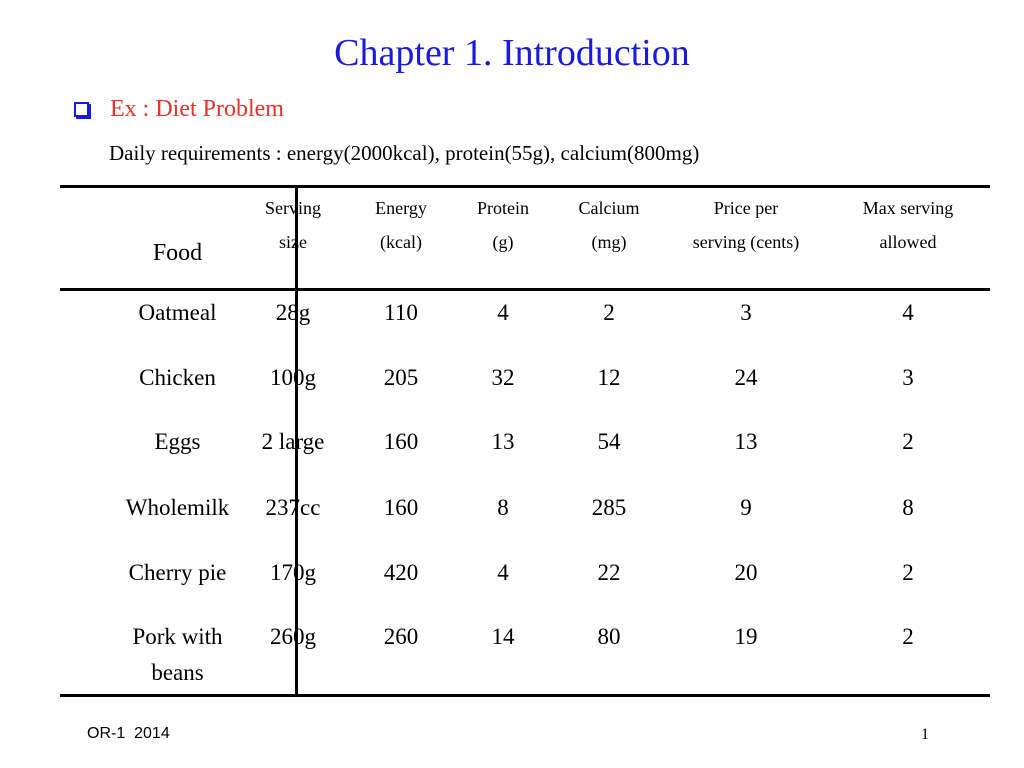 The height and width of the screenshot is (768, 1024). I want to click on footer-course-label: OR-1 2014, so click(128, 733).